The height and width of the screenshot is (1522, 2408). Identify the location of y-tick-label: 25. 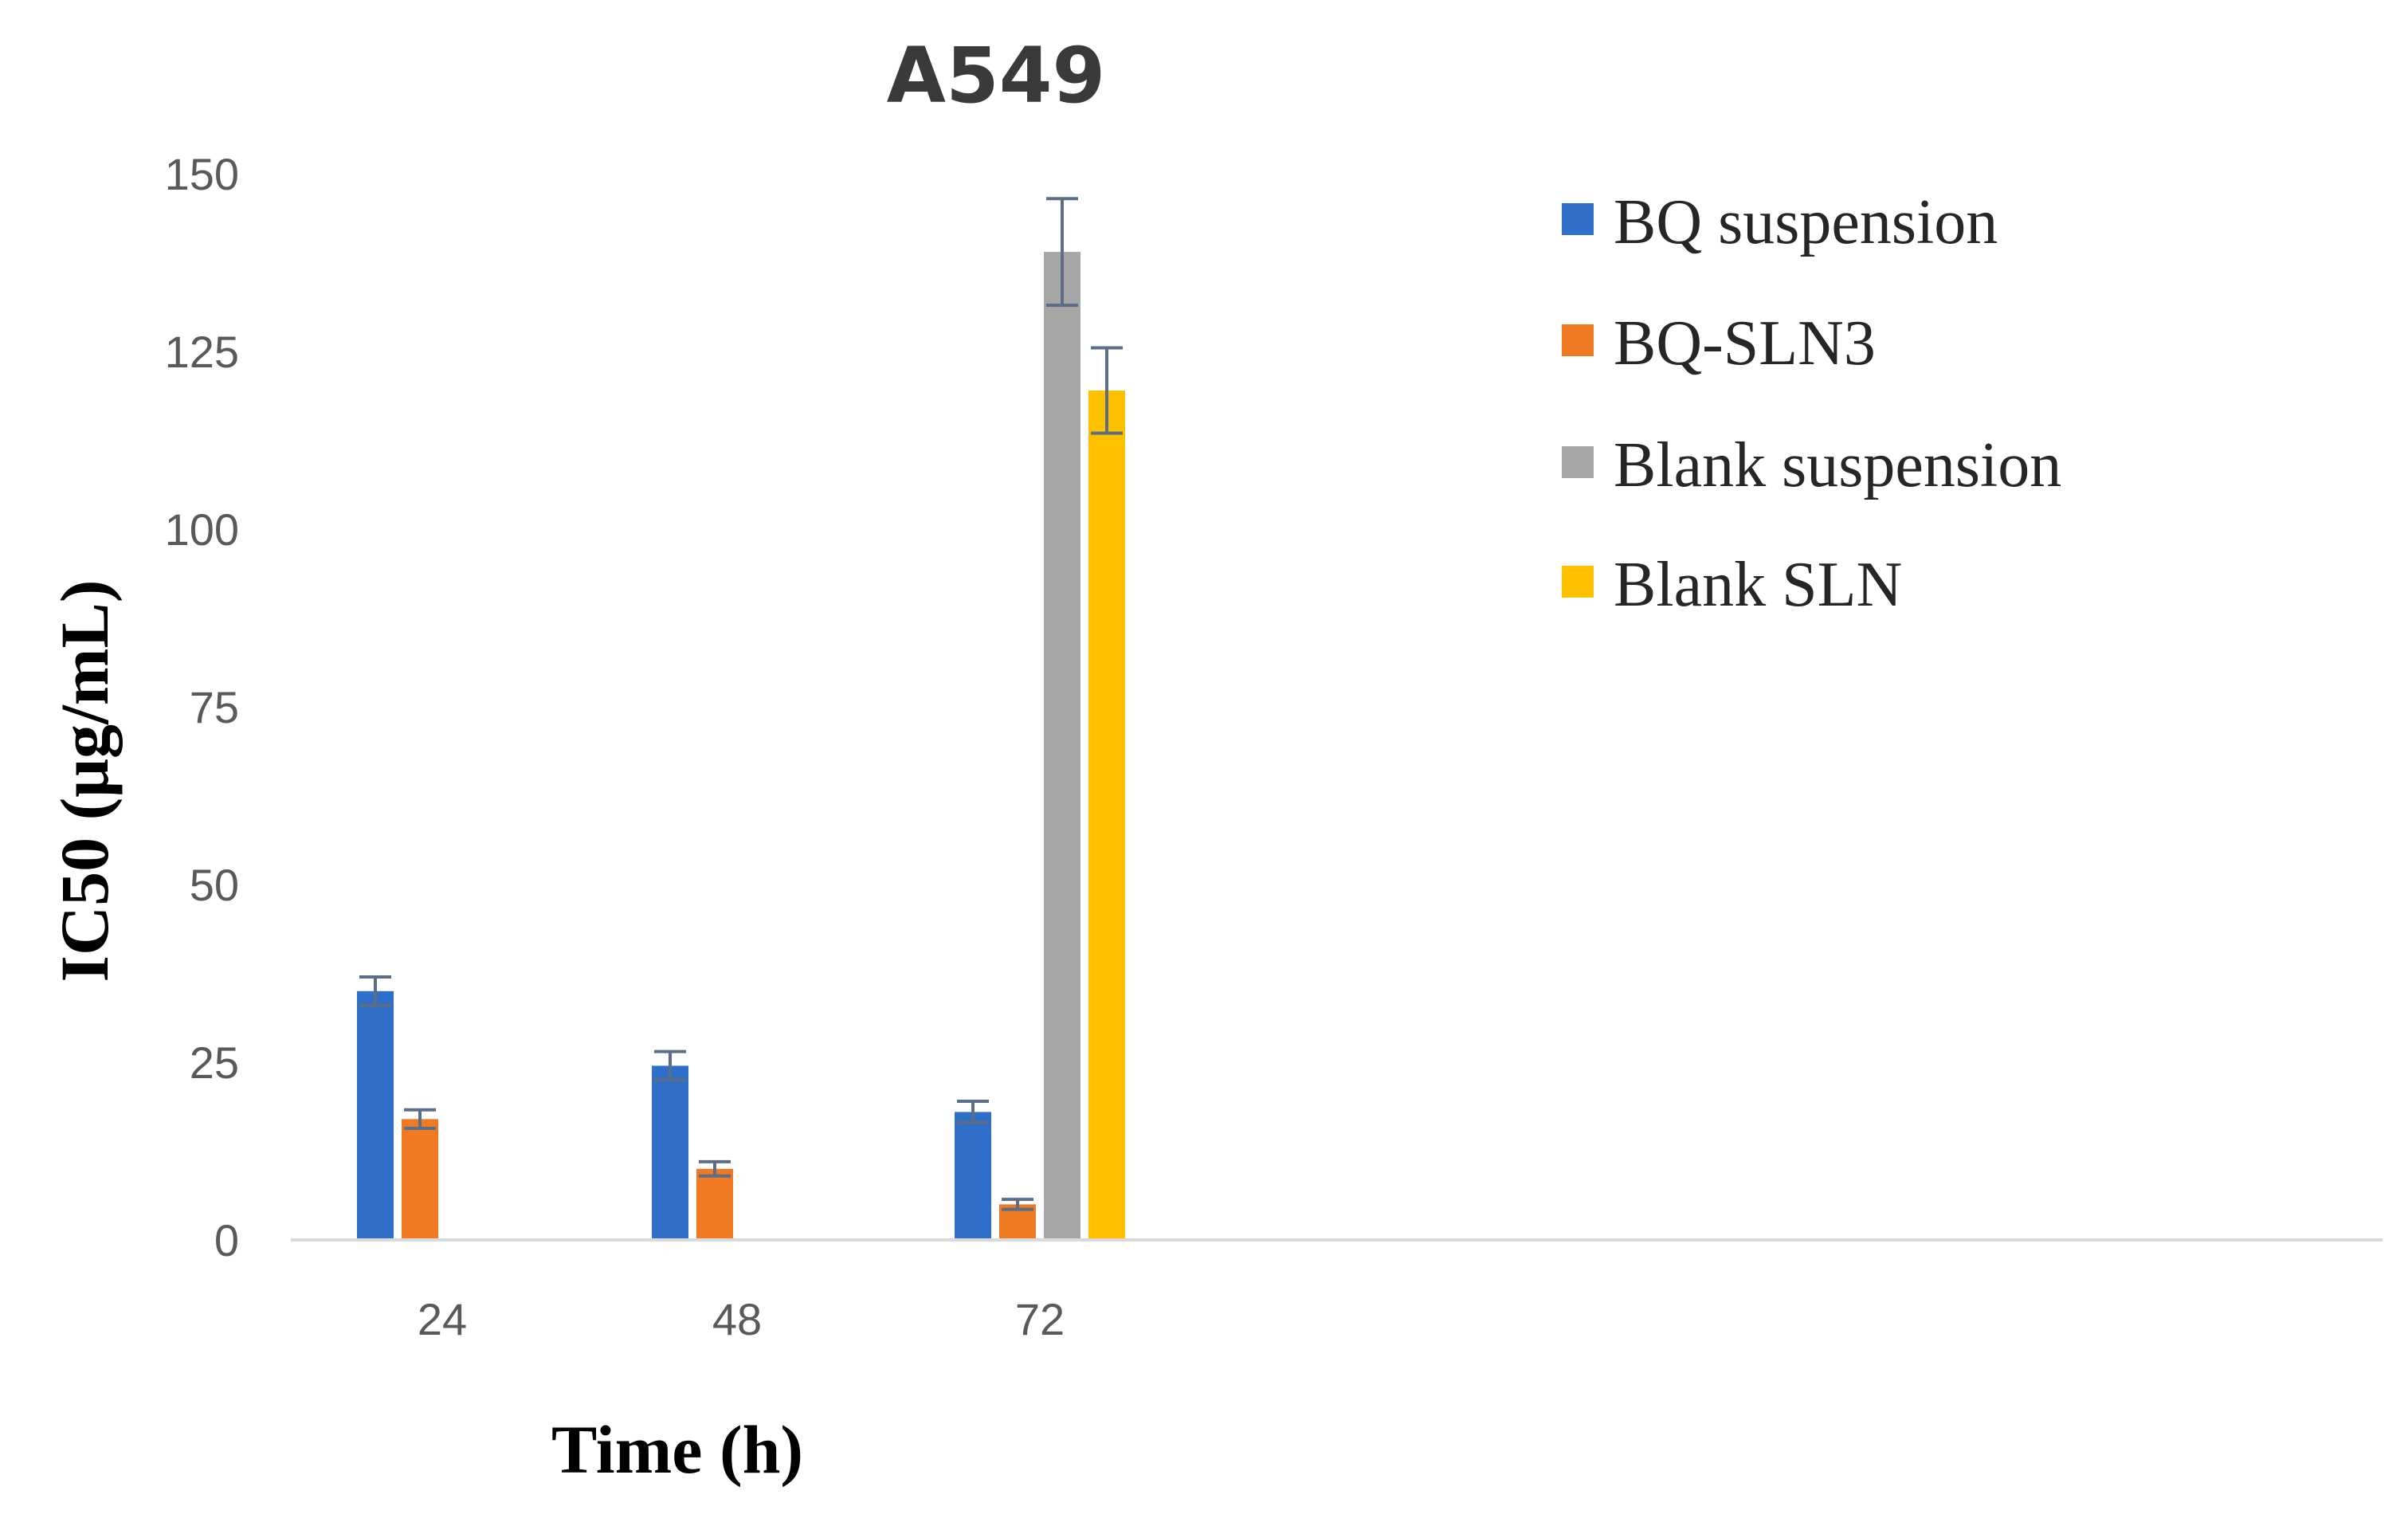
(214, 1063).